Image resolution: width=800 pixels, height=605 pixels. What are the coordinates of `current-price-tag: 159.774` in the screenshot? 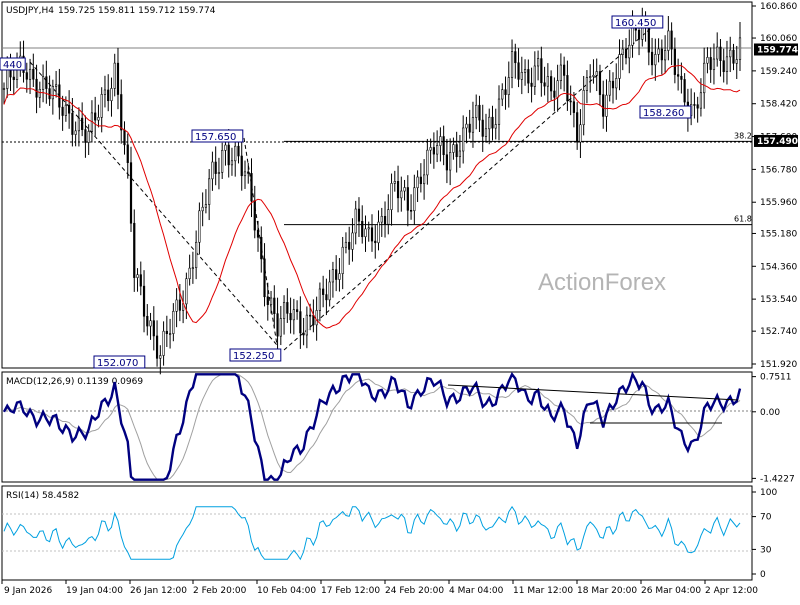 It's located at (777, 50).